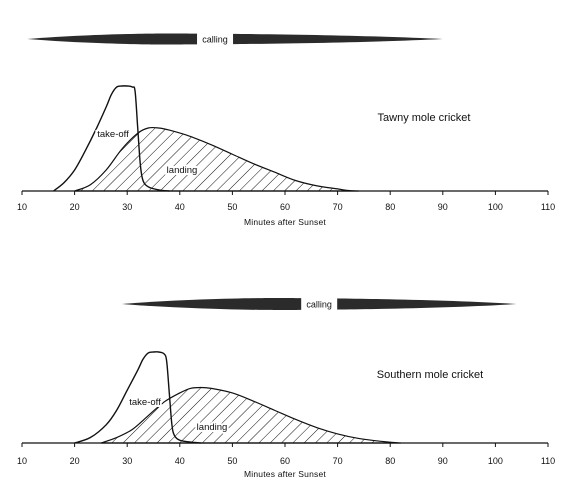 The image size is (578, 480). What do you see at coordinates (235, 39) in the screenshot?
I see `calling-bar` at bounding box center [235, 39].